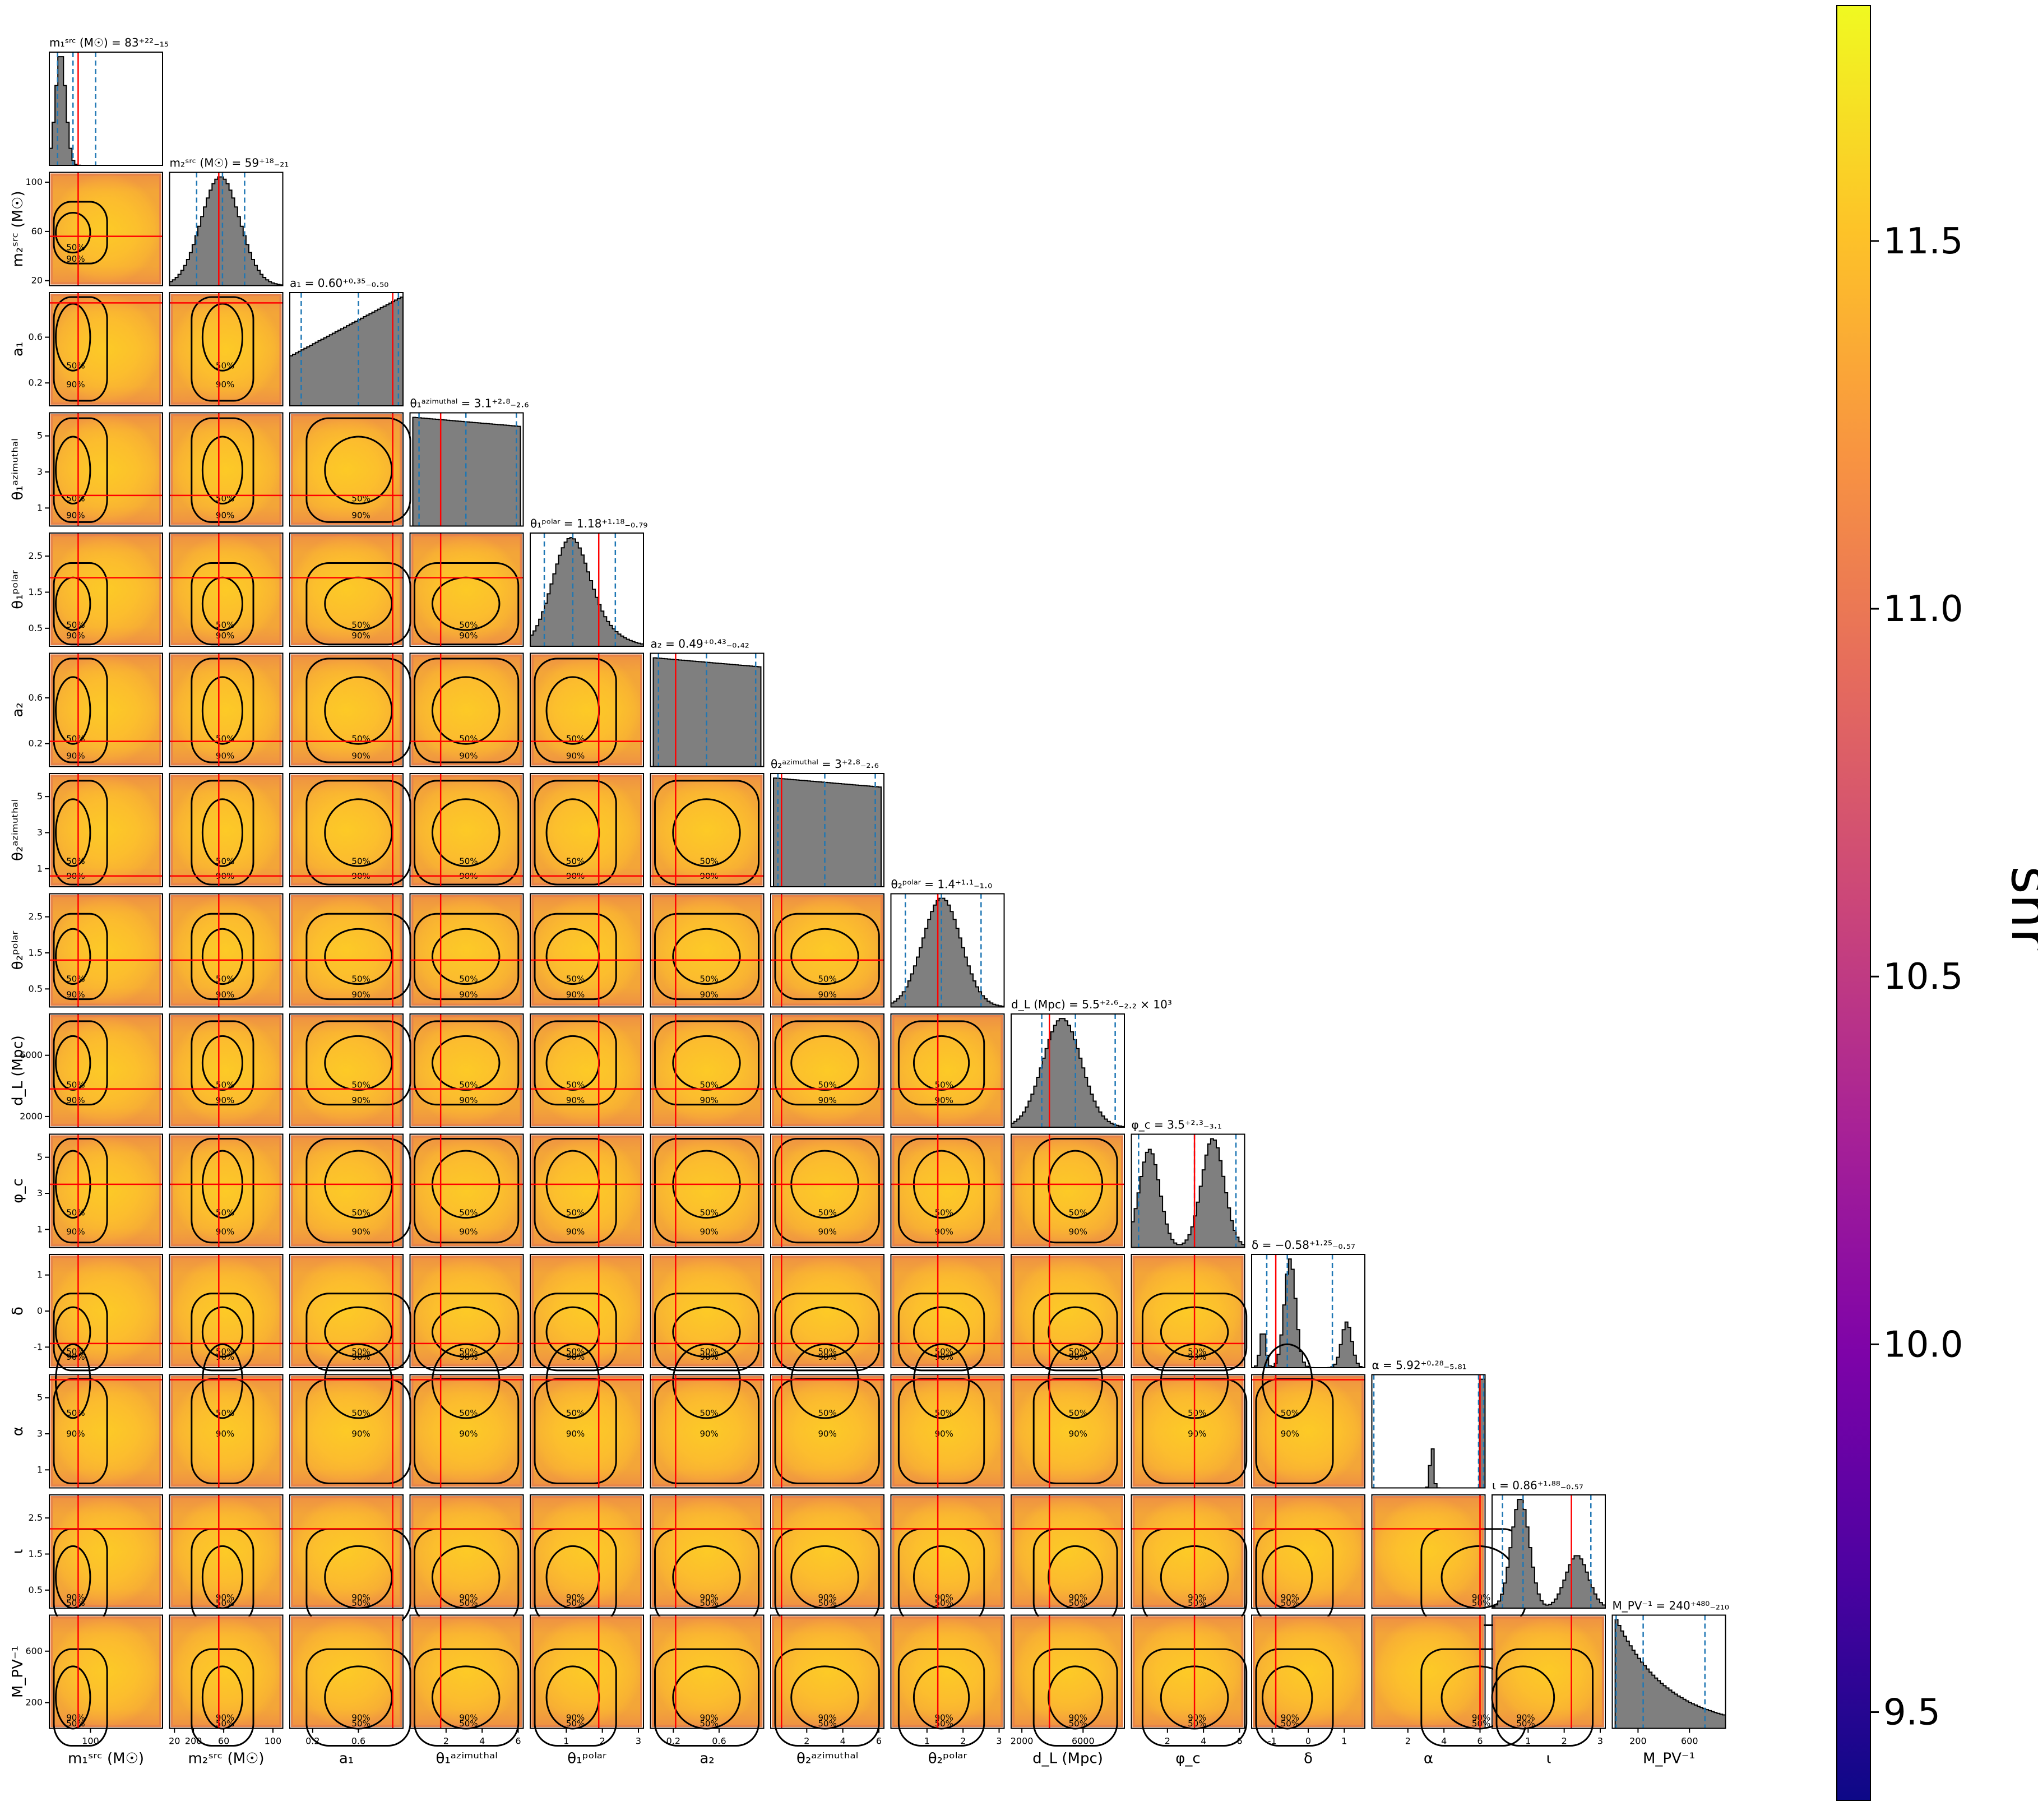  Describe the element at coordinates (1083, 1742) in the screenshot. I see `x-tick-label: 6000` at that location.